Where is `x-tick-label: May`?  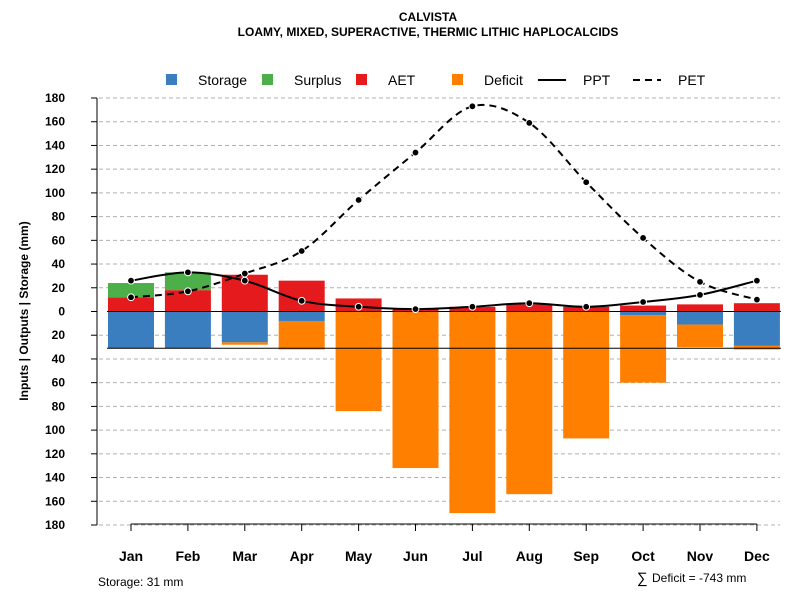 x-tick-label: May is located at coordinates (358, 556).